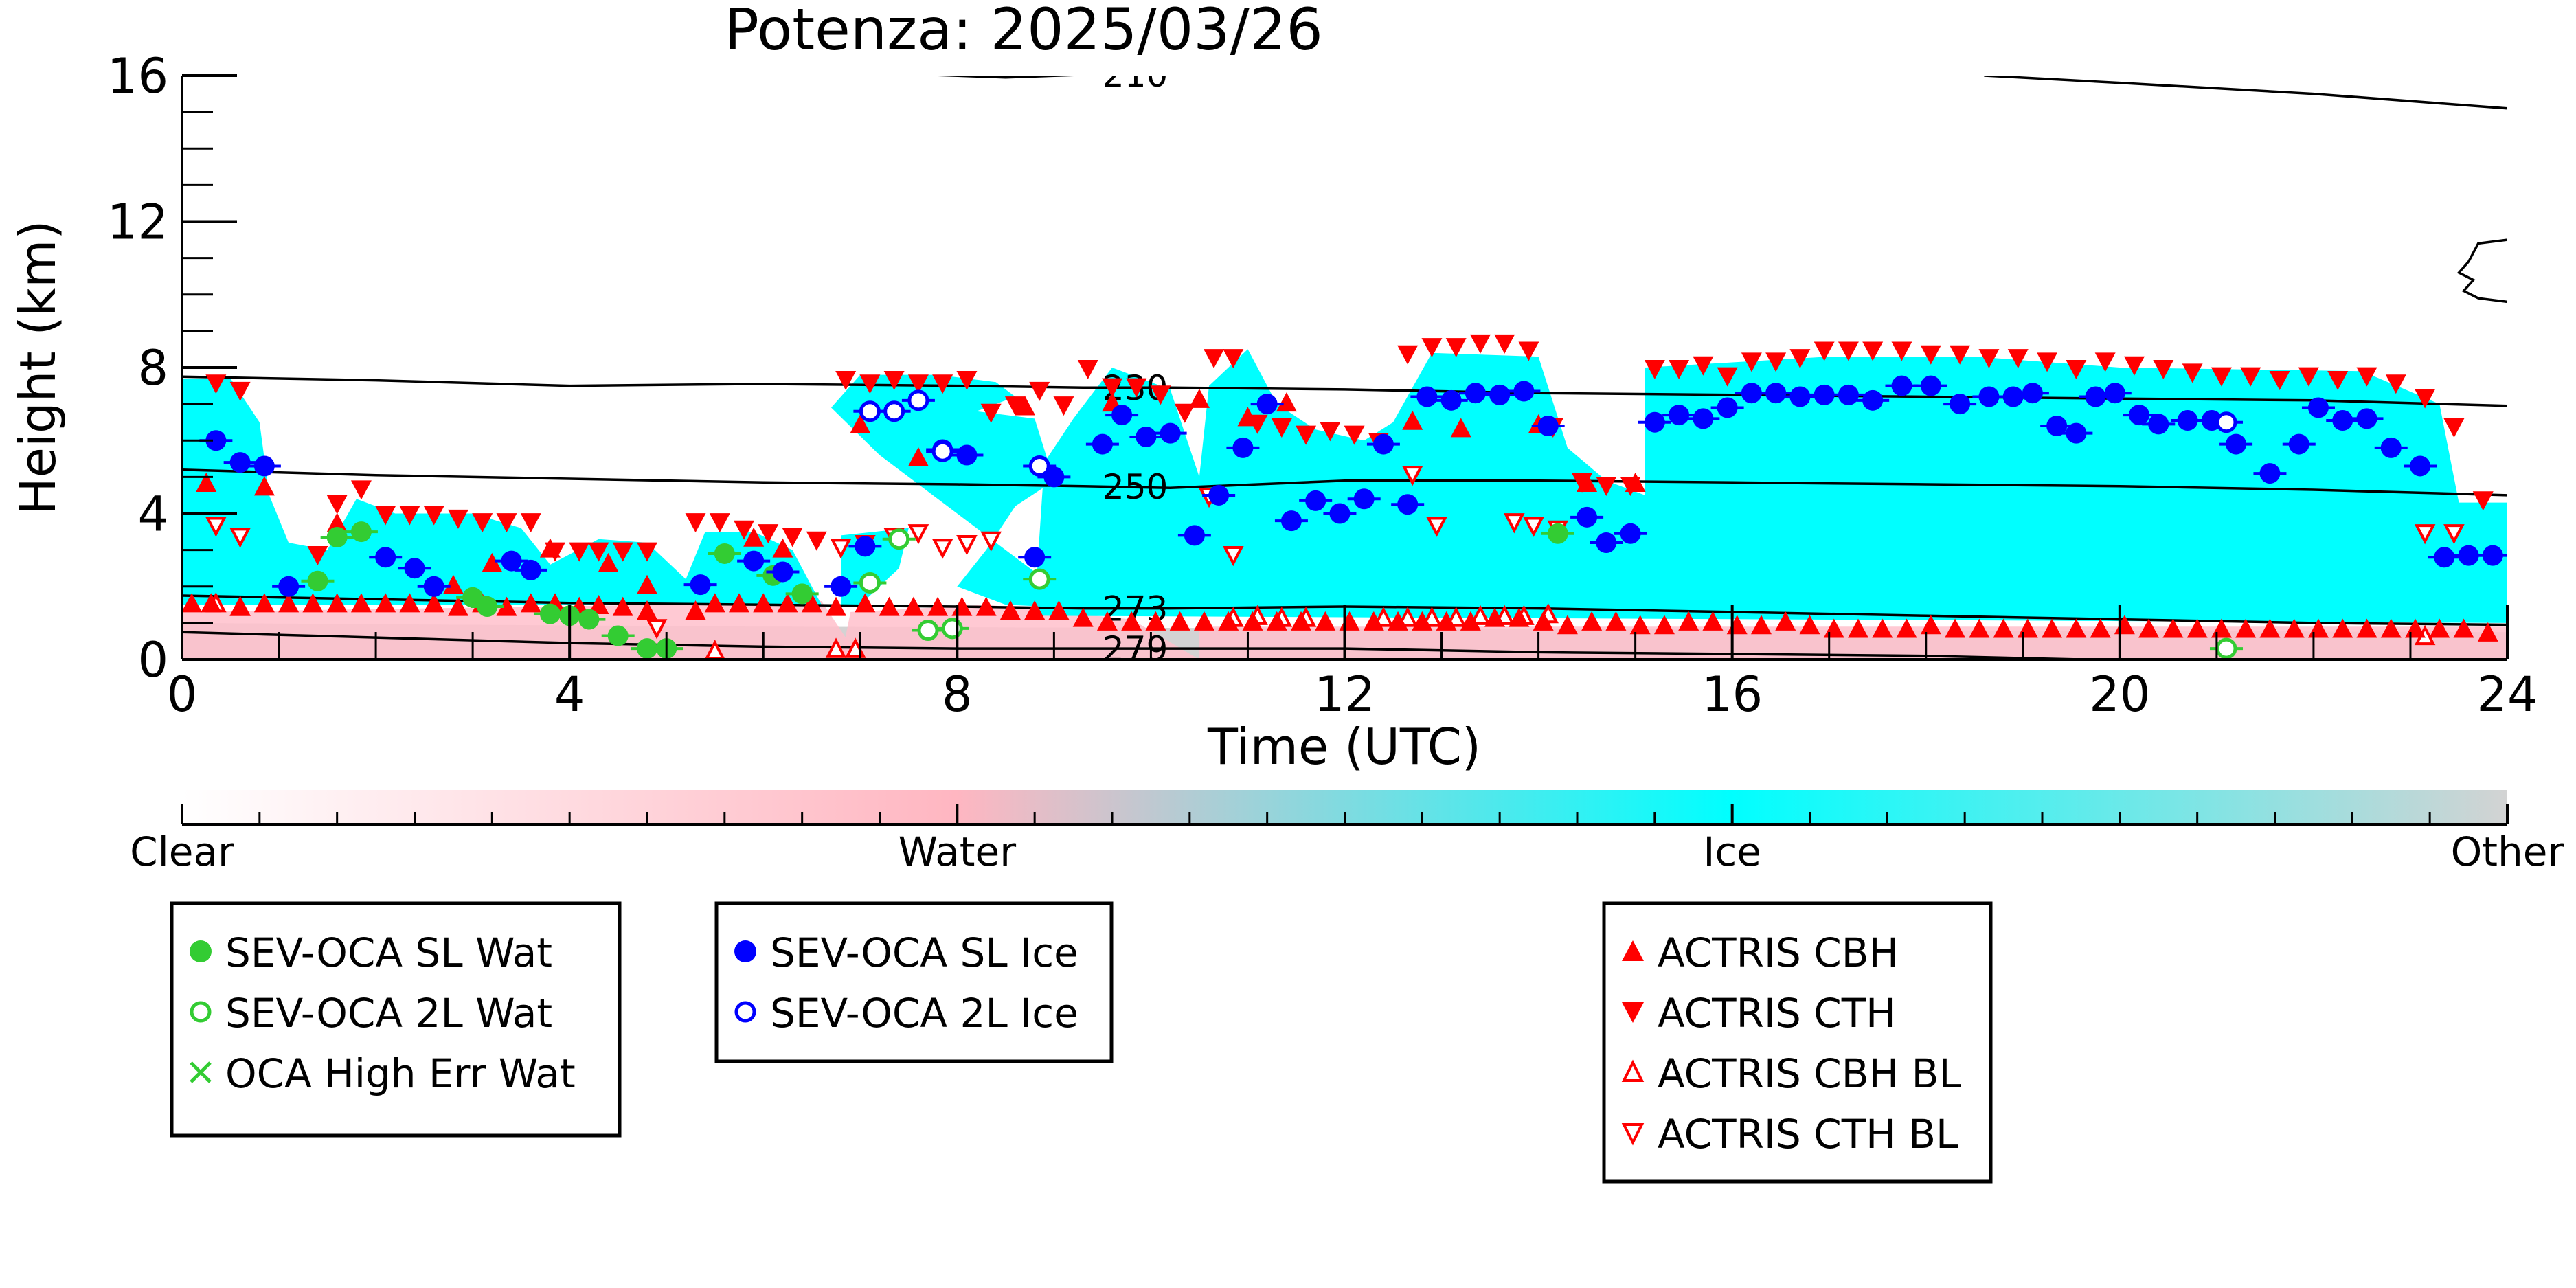 This screenshot has width=2576, height=1288. I want to click on legend-label: ACTRIS CBH, so click(1778, 952).